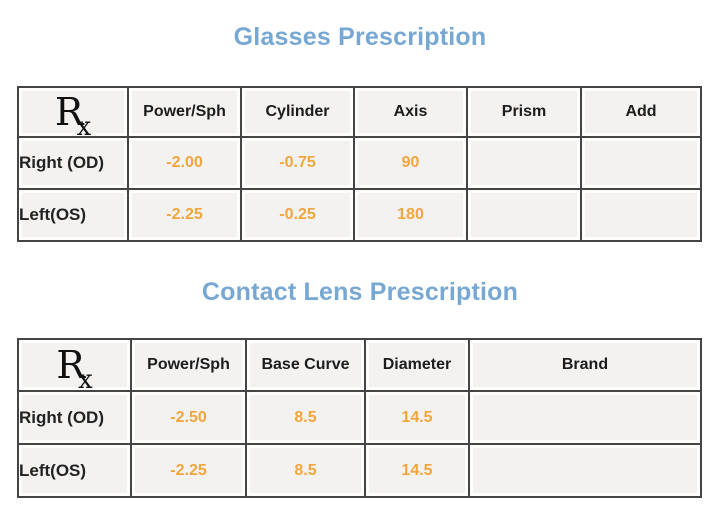 Image resolution: width=720 pixels, height=521 pixels. Describe the element at coordinates (305, 470) in the screenshot. I see `left-os-base-curve: 8.5` at that location.